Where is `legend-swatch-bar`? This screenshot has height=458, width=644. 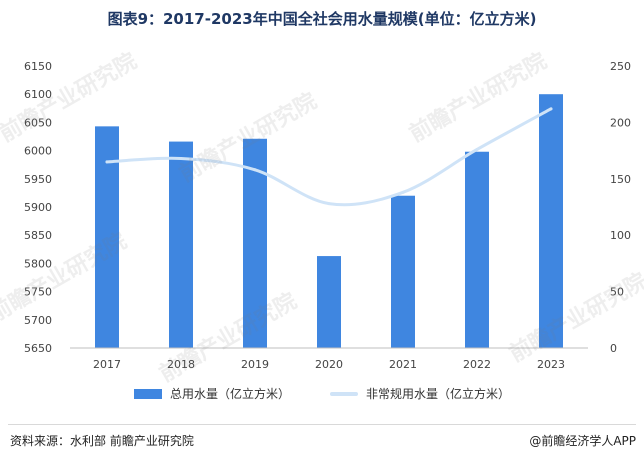 legend-swatch-bar is located at coordinates (147, 393).